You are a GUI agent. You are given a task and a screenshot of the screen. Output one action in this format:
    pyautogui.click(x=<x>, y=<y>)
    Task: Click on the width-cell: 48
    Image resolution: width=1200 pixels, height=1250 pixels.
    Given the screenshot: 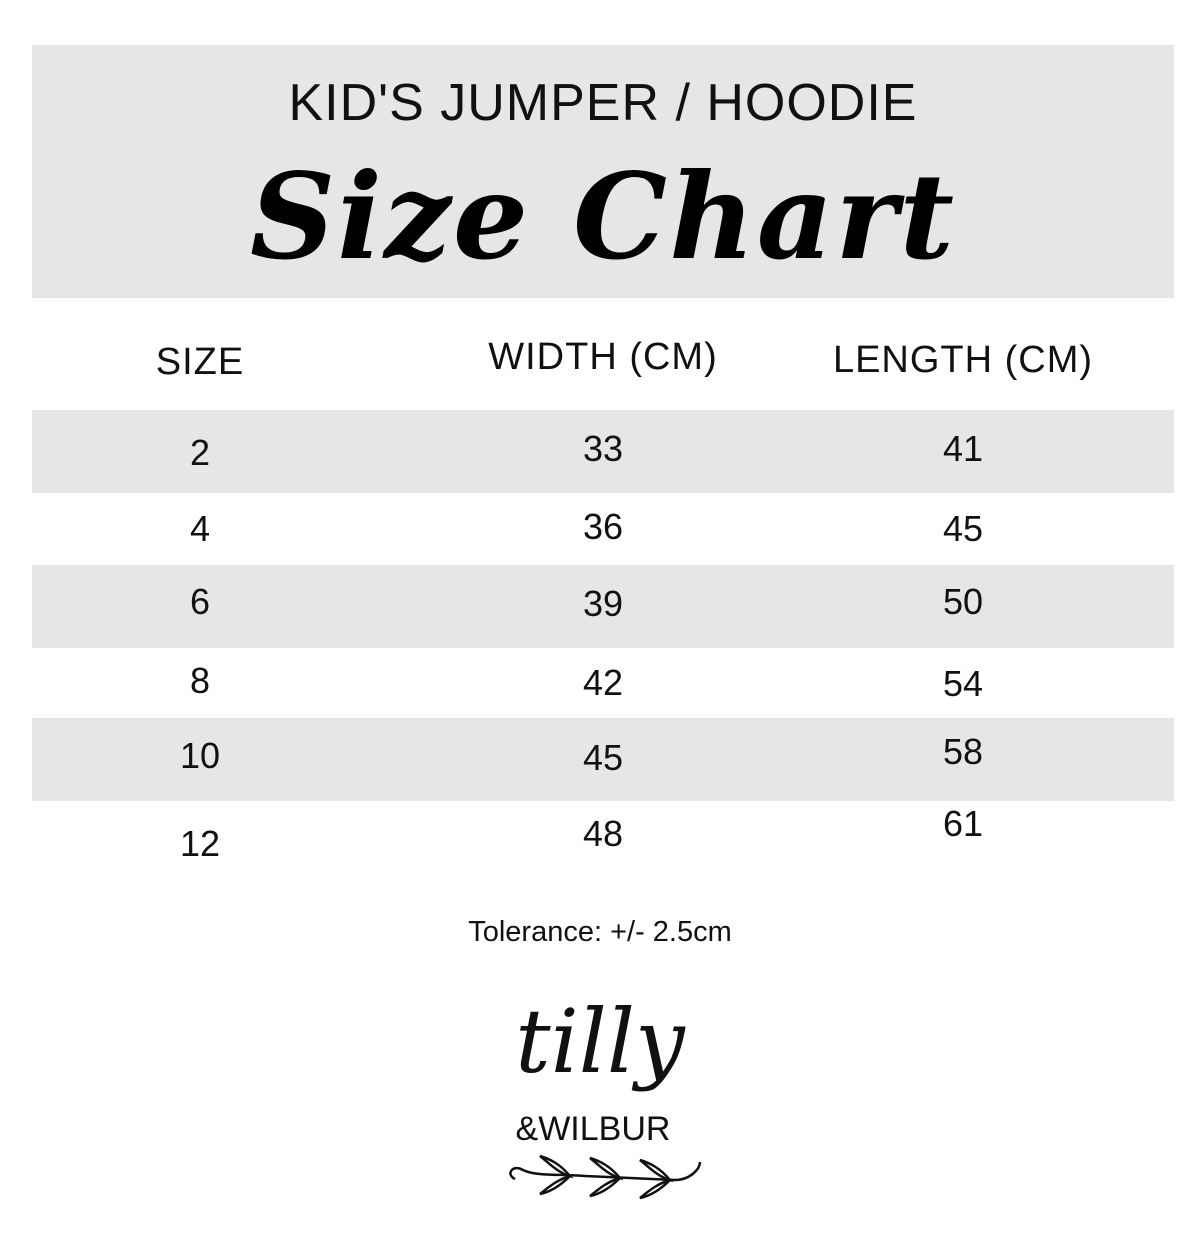 What is the action you would take?
    pyautogui.click(x=603, y=833)
    